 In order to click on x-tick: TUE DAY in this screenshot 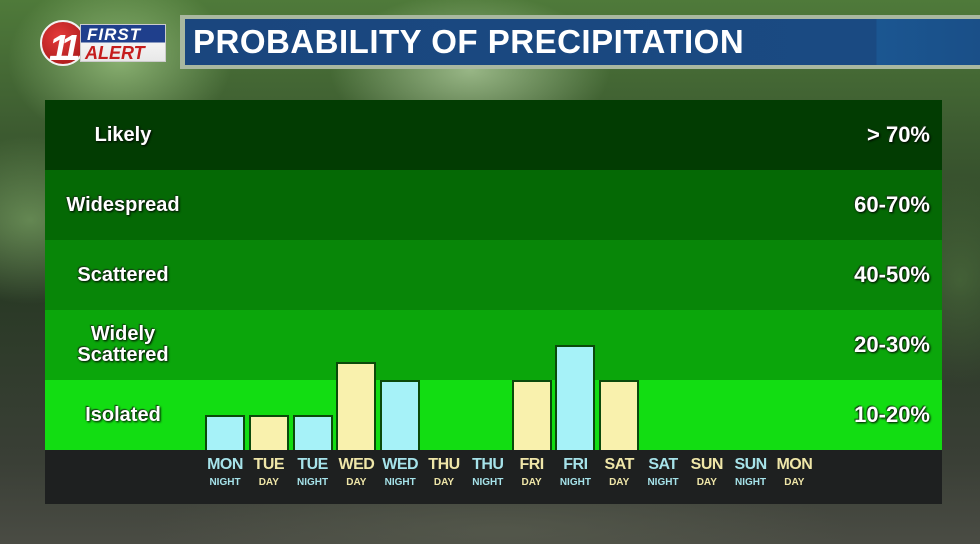, I will do `click(269, 473)`.